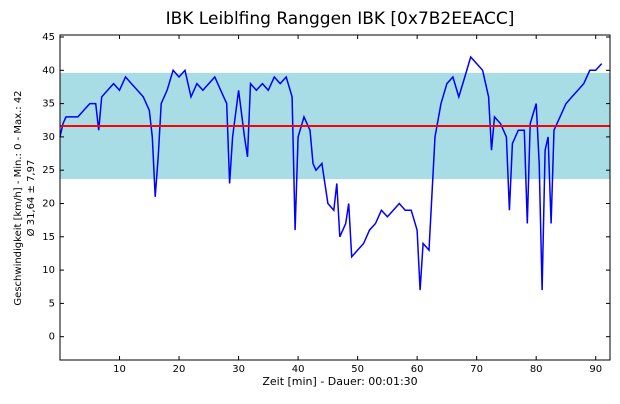 The image size is (620, 404). What do you see at coordinates (52, 303) in the screenshot?
I see `y-tick-label: 5` at bounding box center [52, 303].